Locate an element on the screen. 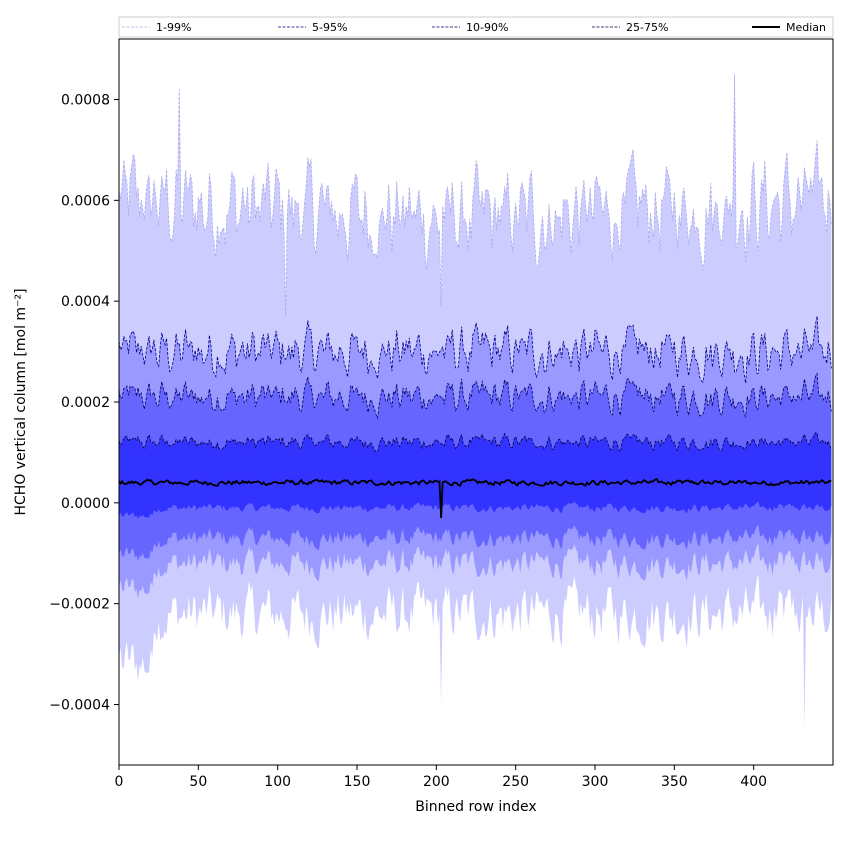 Image resolution: width=850 pixels, height=850 pixels. median-line is located at coordinates (475, 498).